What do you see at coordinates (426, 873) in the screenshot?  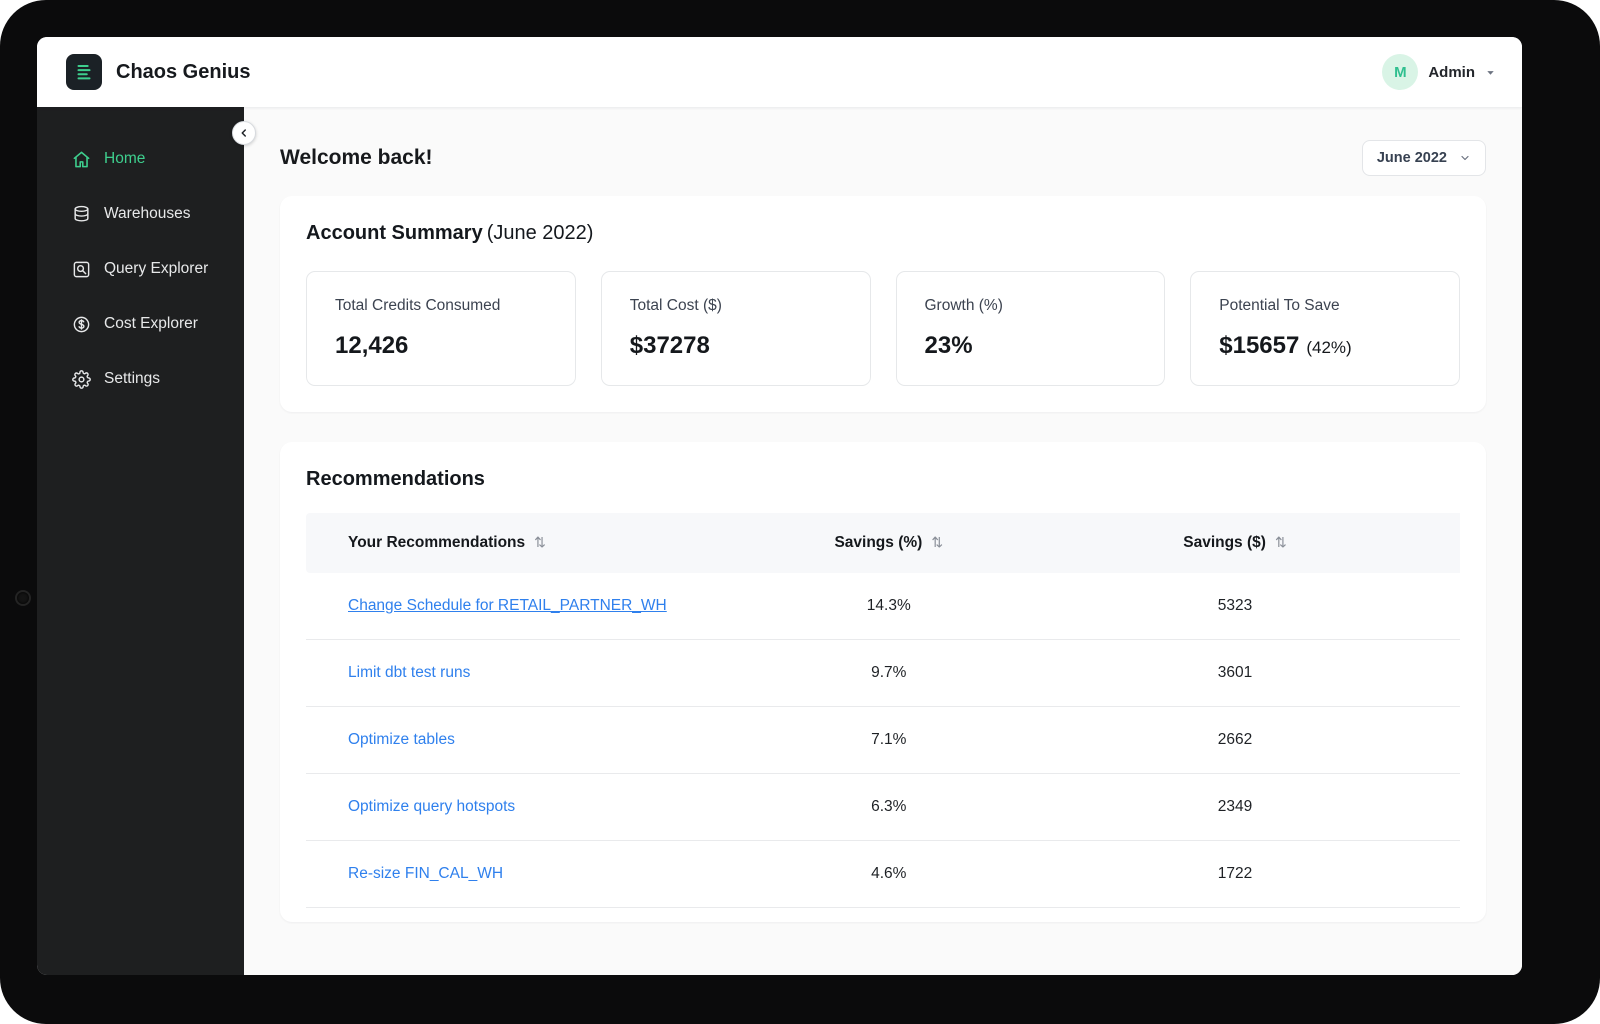 I see `recommendation-link: Re-size FIN_CAL_WH` at bounding box center [426, 873].